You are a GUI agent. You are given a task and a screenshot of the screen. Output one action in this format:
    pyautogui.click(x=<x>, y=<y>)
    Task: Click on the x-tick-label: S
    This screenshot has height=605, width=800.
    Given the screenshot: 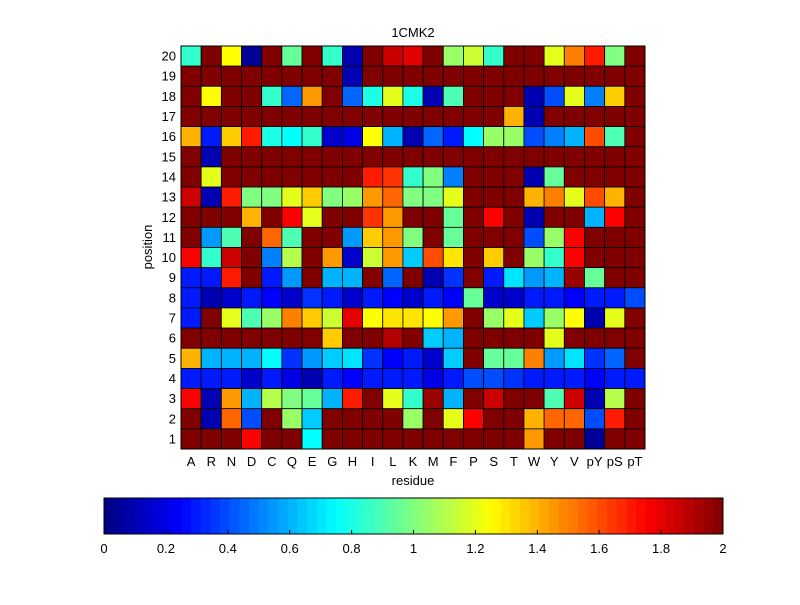 What is the action you would take?
    pyautogui.click(x=493, y=461)
    